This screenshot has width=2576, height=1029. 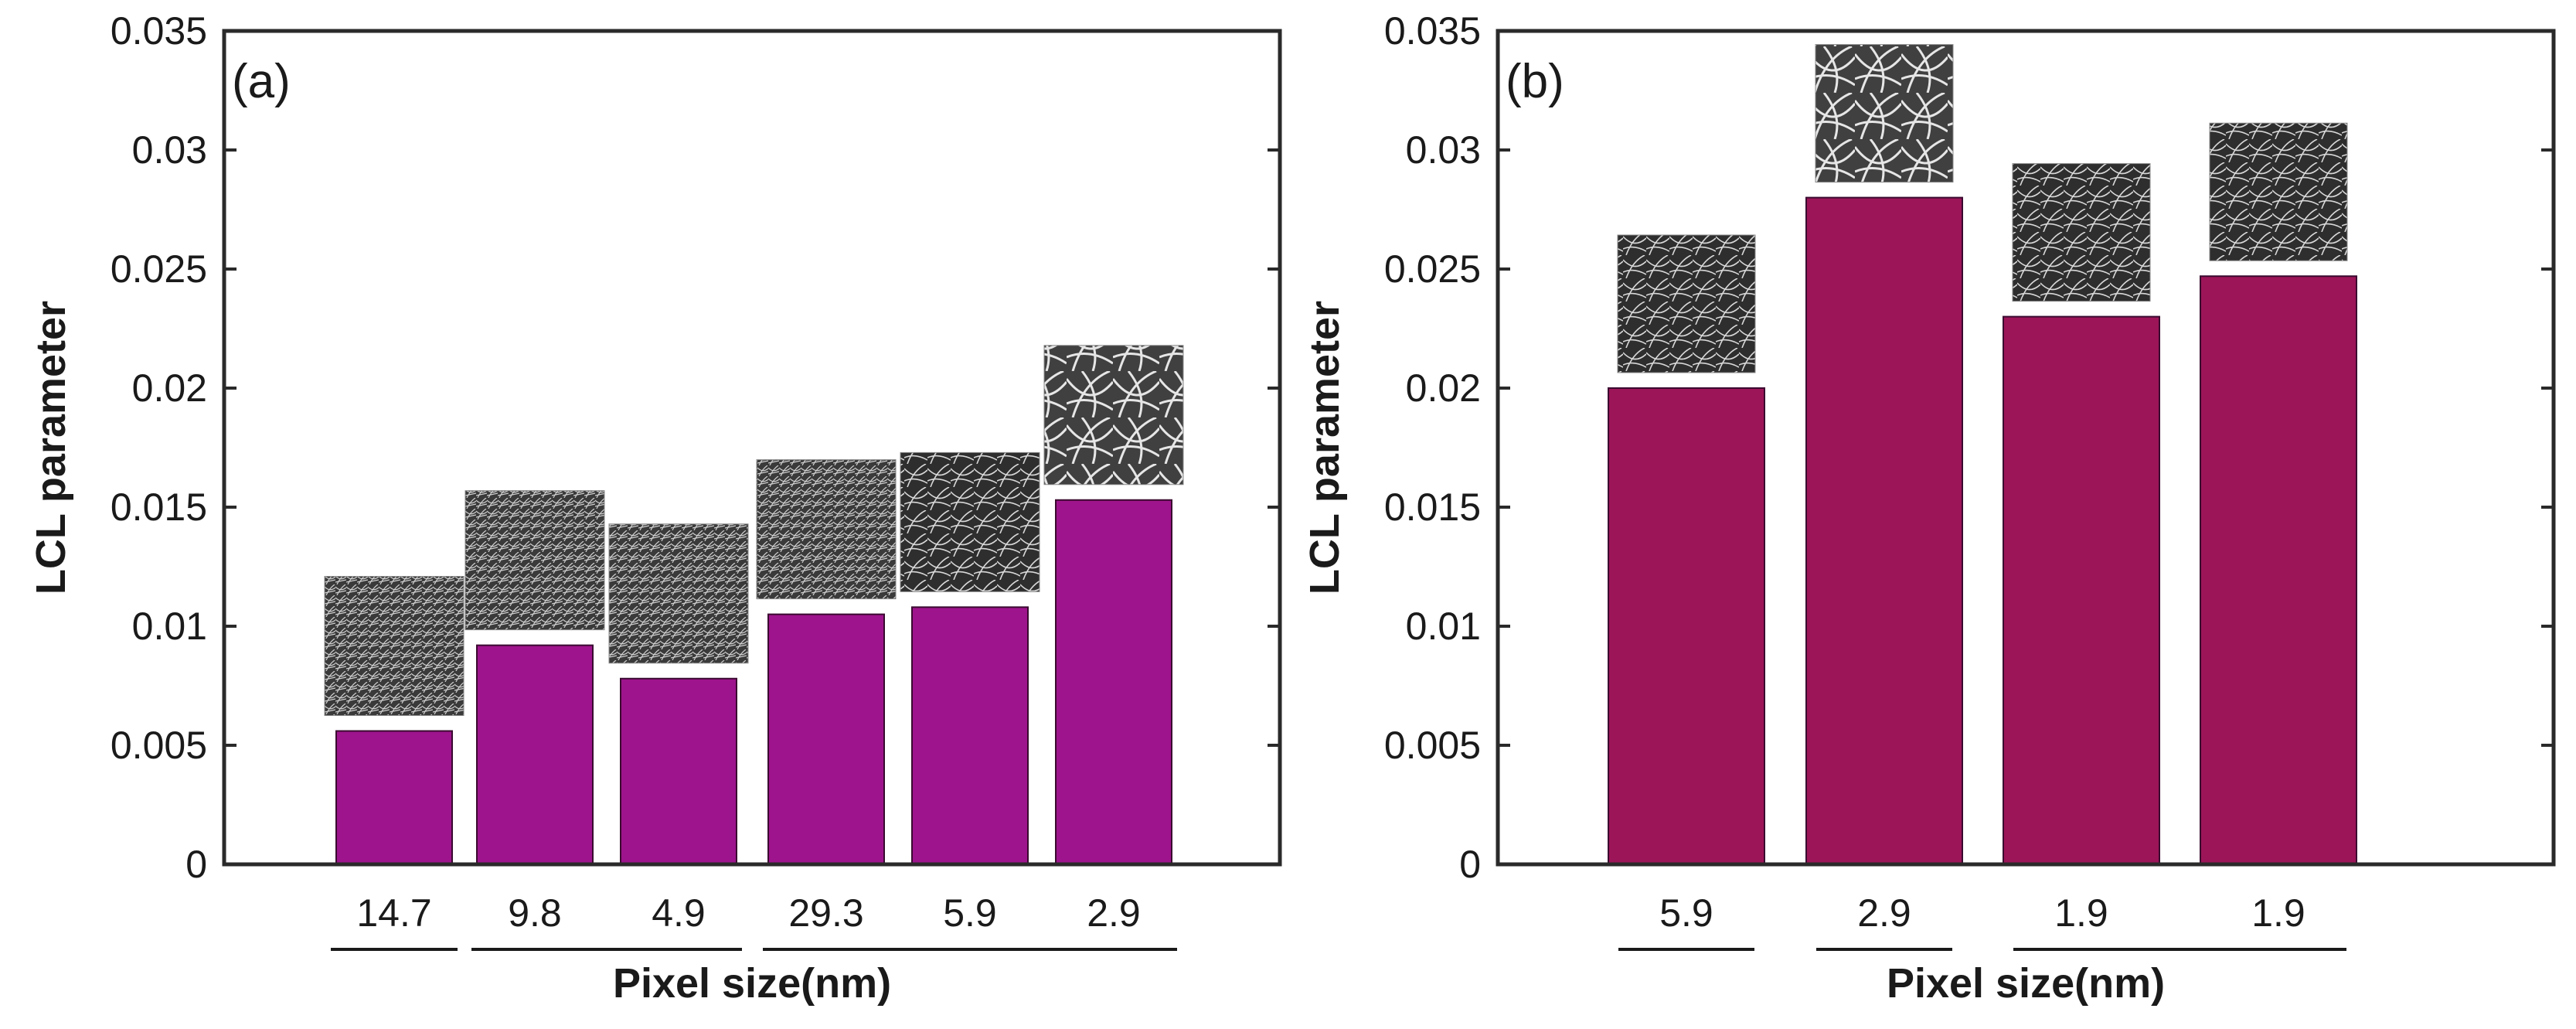 What do you see at coordinates (393, 913) in the screenshot?
I see `x-tick-label: 14.7` at bounding box center [393, 913].